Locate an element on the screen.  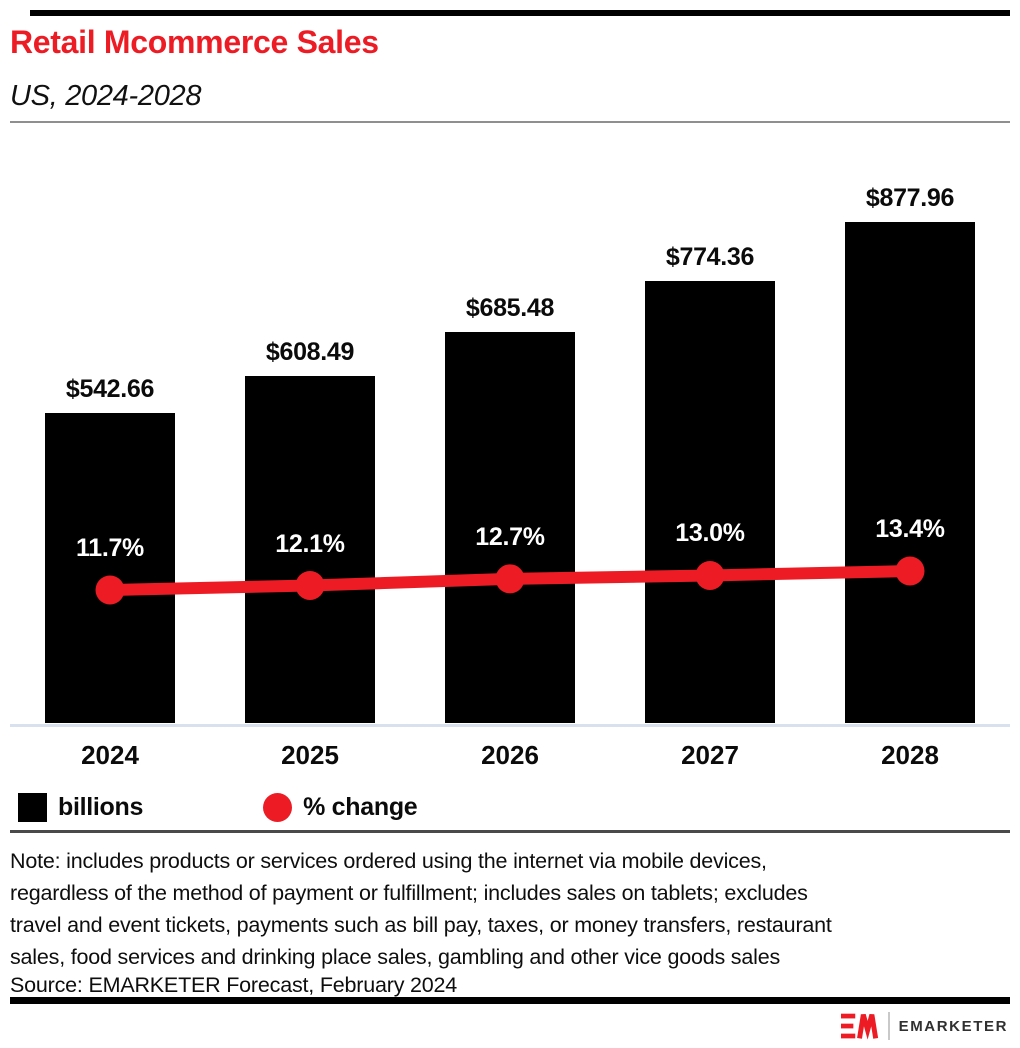
x-axis-label-2028: 2028 is located at coordinates (910, 755).